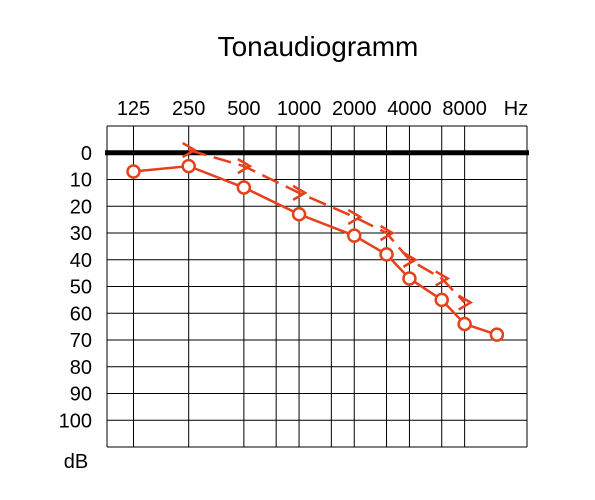 The width and height of the screenshot is (595, 500). Describe the element at coordinates (354, 109) in the screenshot. I see `x-tick-label: 2000` at that location.